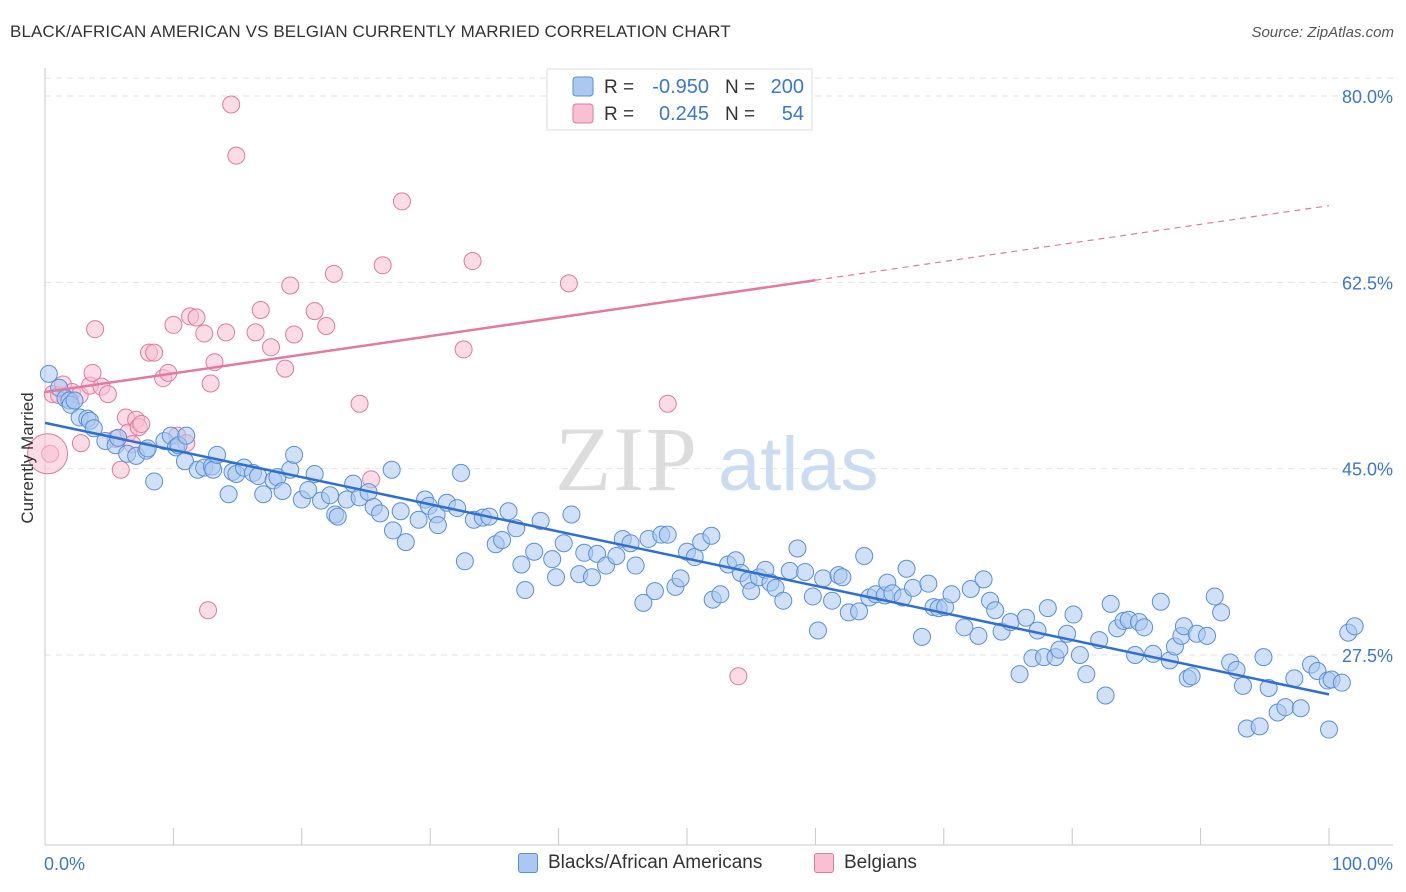 This screenshot has width=1406, height=892. I want to click on legend-top: R = -0.950 N = 200 R = 0.245 N = 54, so click(679, 99).